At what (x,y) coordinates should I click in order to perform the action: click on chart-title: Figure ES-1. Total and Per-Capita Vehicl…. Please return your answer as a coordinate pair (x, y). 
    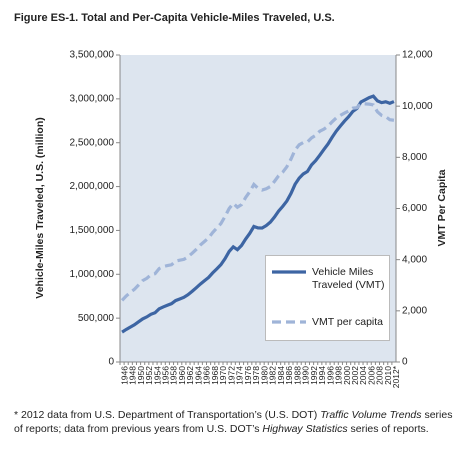
    Looking at the image, I should click on (174, 18).